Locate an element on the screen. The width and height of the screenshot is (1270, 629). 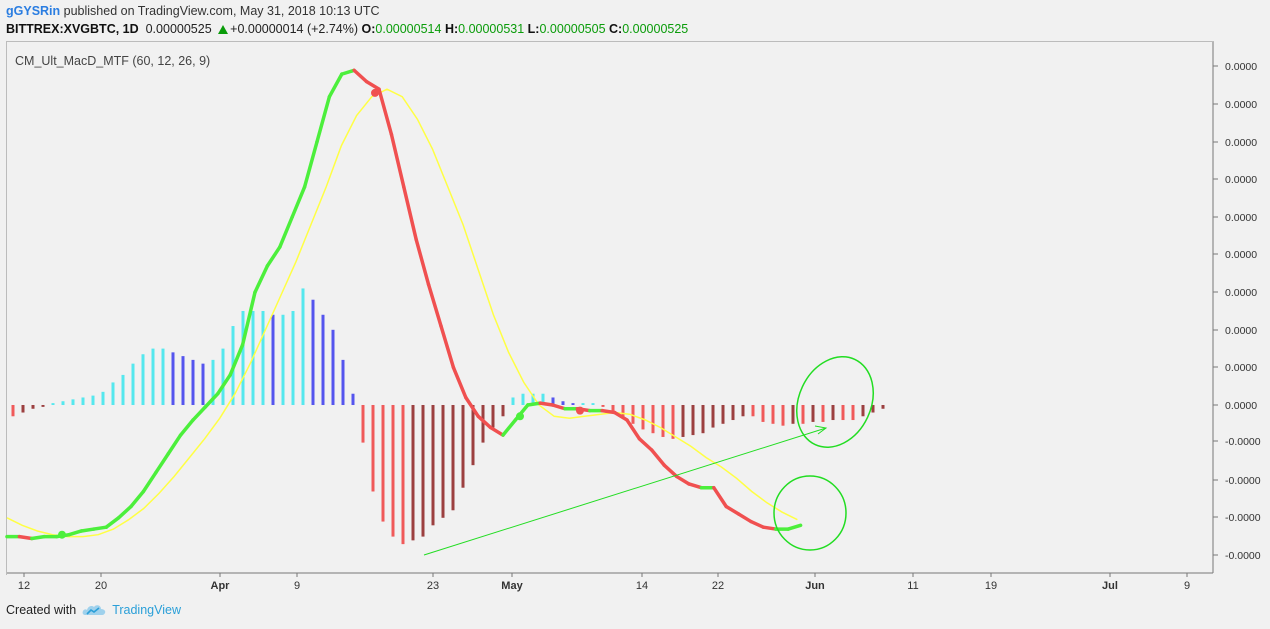
low-key: L: is located at coordinates (533, 29).